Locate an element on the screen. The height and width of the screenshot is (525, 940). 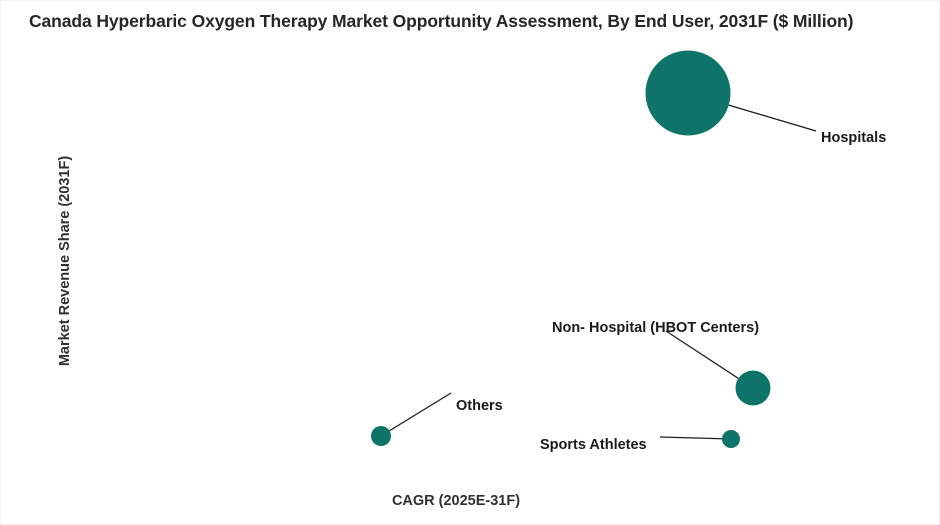
bubble-label: Sports Athletes is located at coordinates (593, 445).